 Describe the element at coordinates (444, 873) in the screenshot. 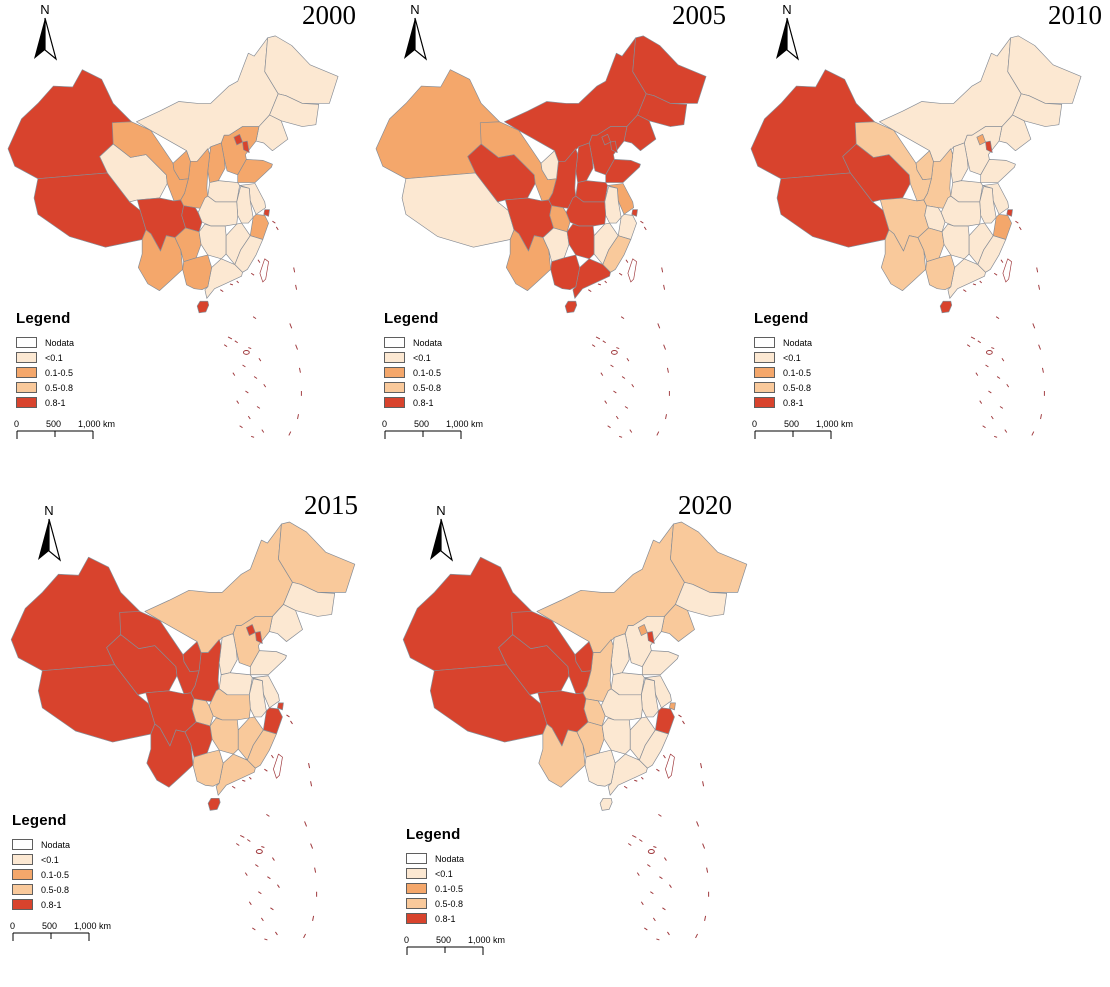

I see `legend-label: <0.1` at that location.